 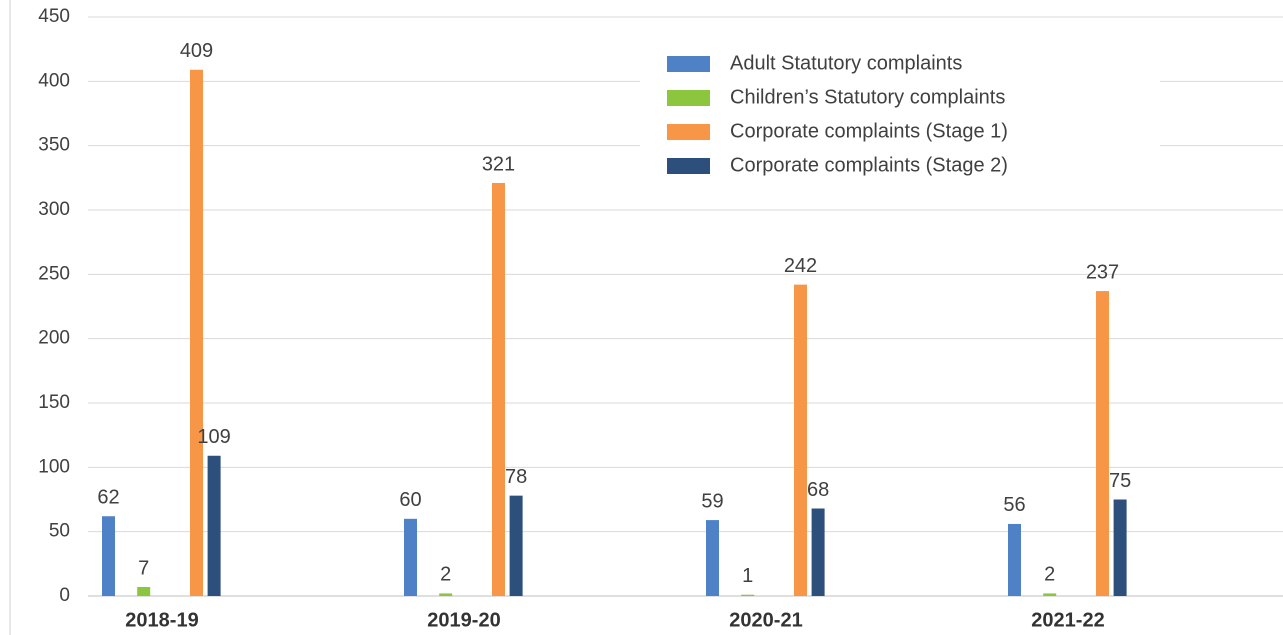 I want to click on y-tick-label: 450, so click(x=54, y=16).